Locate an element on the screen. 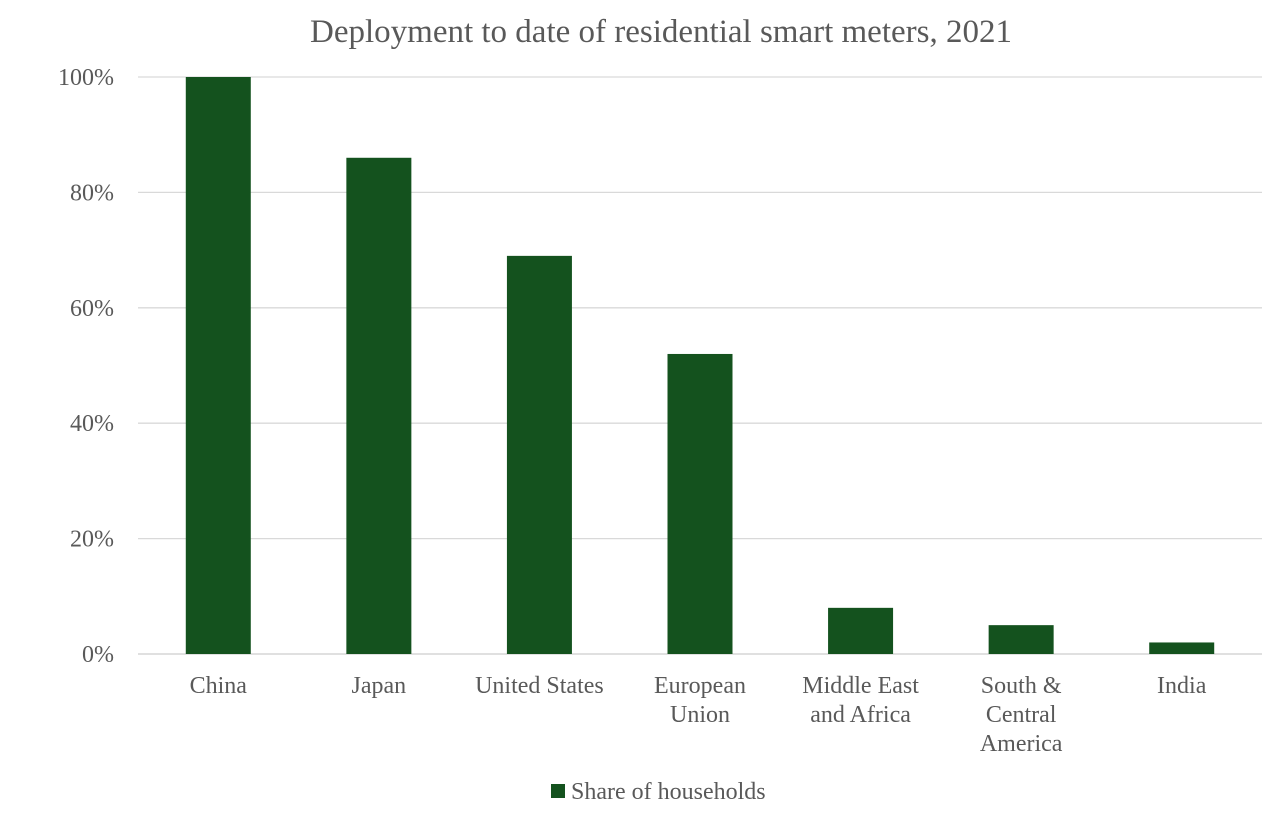 The width and height of the screenshot is (1286, 833). x-tick-label: China is located at coordinates (219, 686).